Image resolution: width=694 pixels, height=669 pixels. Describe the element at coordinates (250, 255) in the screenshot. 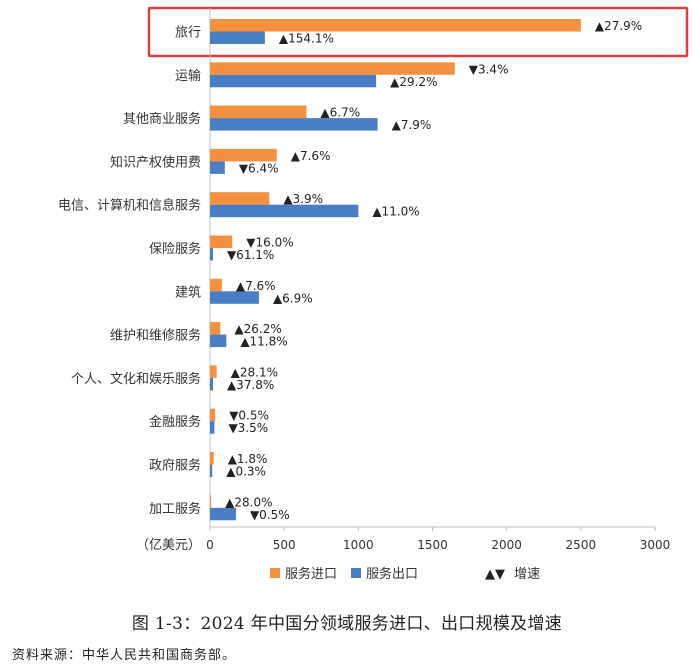

I see `growth-label-export: ▼61.1%` at that location.